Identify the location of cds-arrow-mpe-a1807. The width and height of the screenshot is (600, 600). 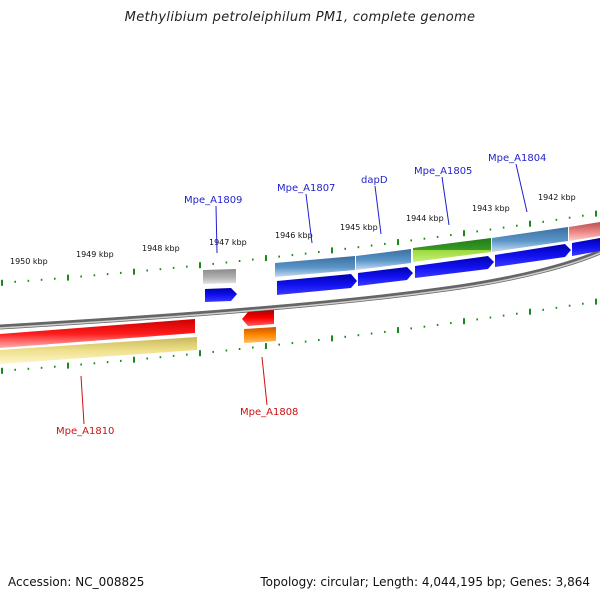
(317, 284).